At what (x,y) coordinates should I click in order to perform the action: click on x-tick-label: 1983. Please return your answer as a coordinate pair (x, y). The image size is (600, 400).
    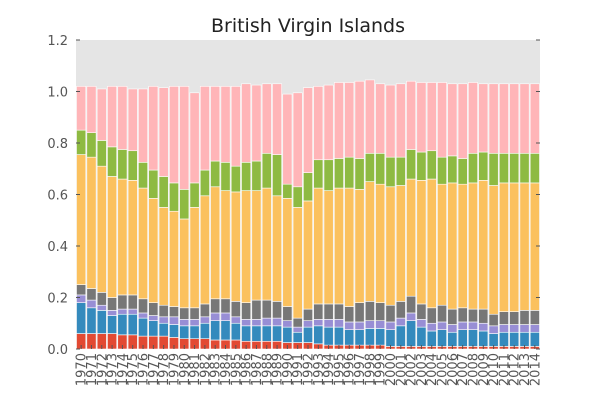
    Looking at the image, I should click on (216, 369).